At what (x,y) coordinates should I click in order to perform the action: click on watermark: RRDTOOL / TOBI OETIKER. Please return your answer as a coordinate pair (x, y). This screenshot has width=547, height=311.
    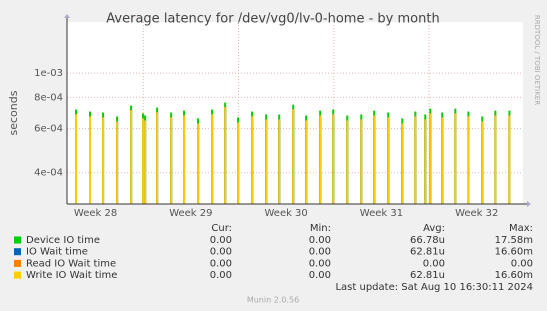
    Looking at the image, I should click on (537, 60).